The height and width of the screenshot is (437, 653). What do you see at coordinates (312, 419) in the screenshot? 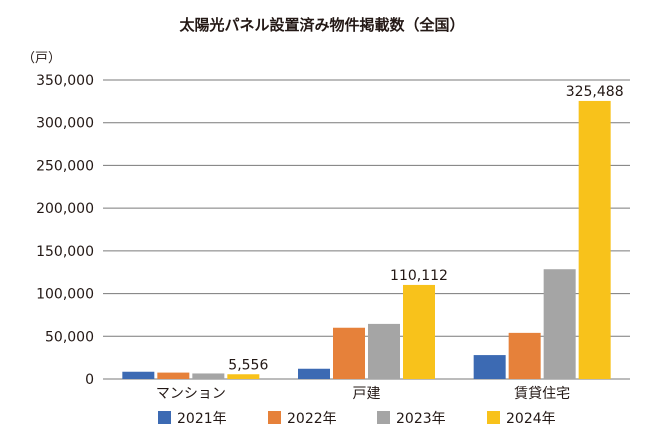
I see `legend-label: 2022年` at bounding box center [312, 419].